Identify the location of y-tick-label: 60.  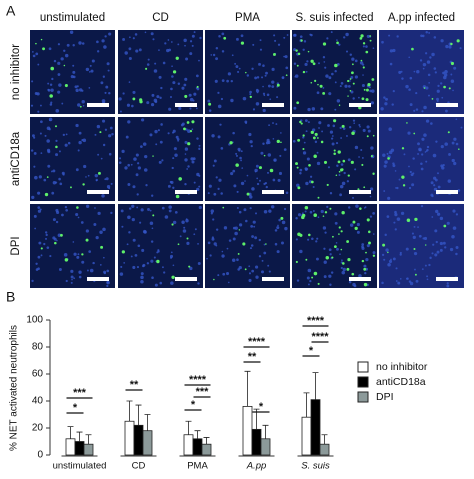
(38, 374).